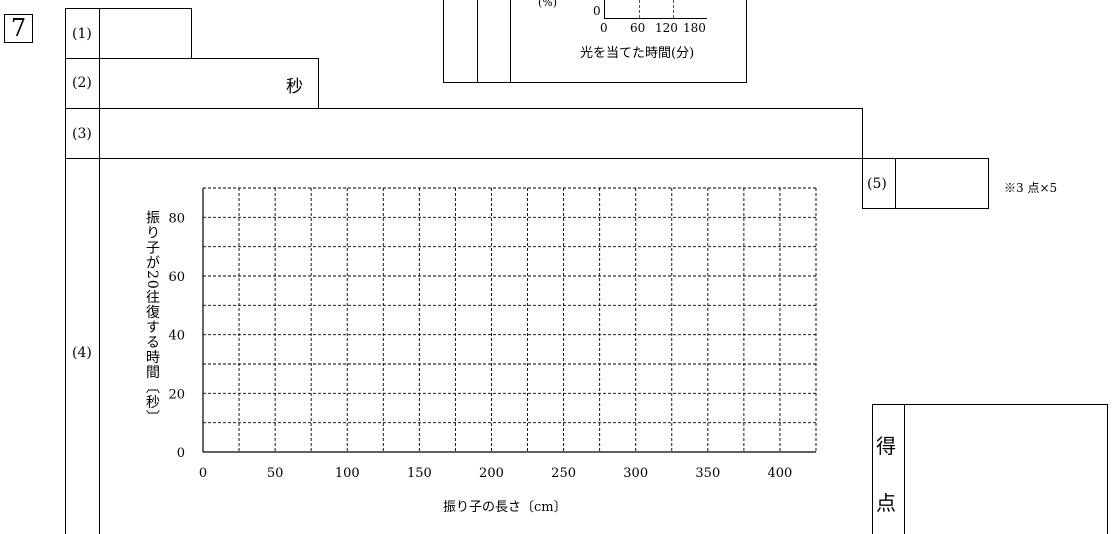 The height and width of the screenshot is (534, 1114). I want to click on graph-y-label: 振り子が20往復する時間〔秒〕, so click(152, 317).